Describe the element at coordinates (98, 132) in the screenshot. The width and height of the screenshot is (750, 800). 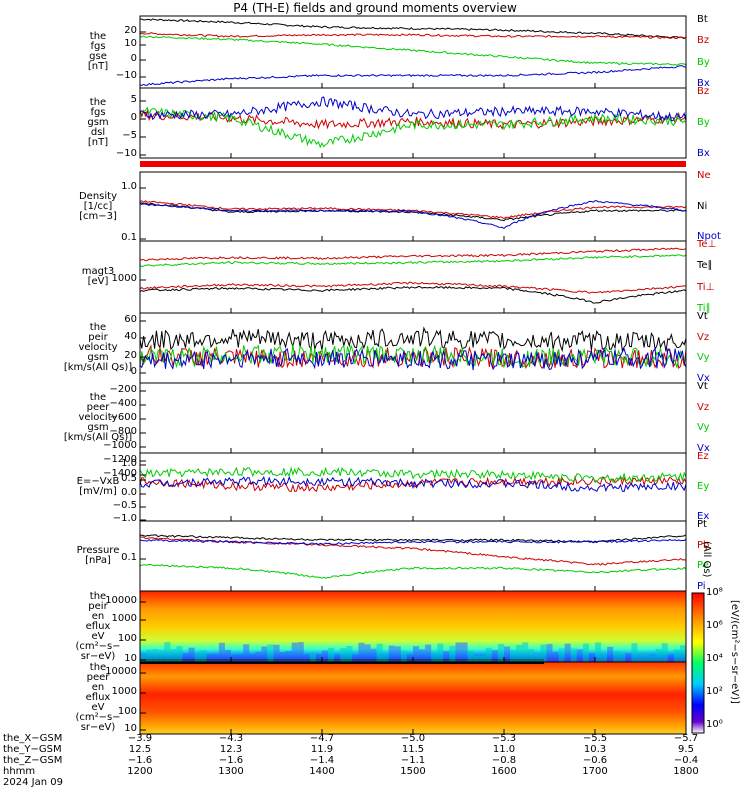
I see `ylabel-line: dsl` at that location.